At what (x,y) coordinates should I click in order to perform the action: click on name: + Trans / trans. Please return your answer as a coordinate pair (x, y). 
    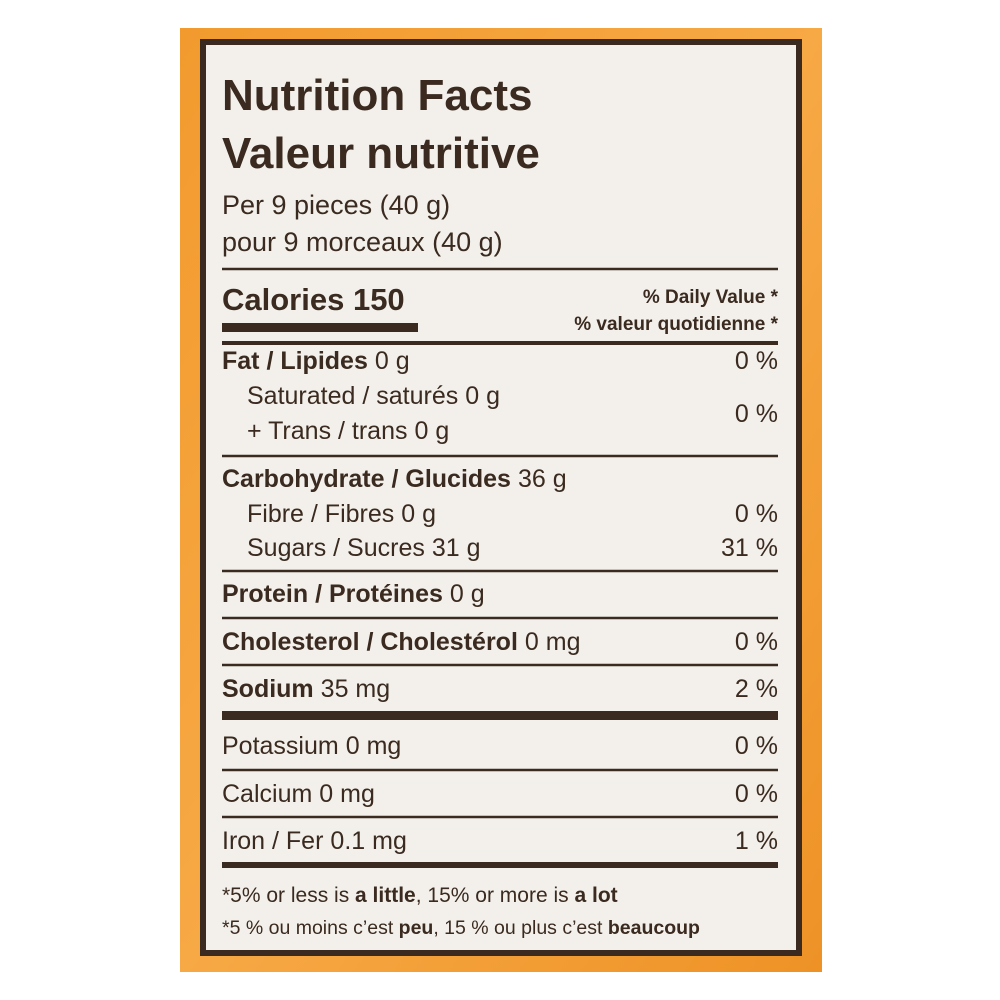
    Looking at the image, I should click on (327, 431).